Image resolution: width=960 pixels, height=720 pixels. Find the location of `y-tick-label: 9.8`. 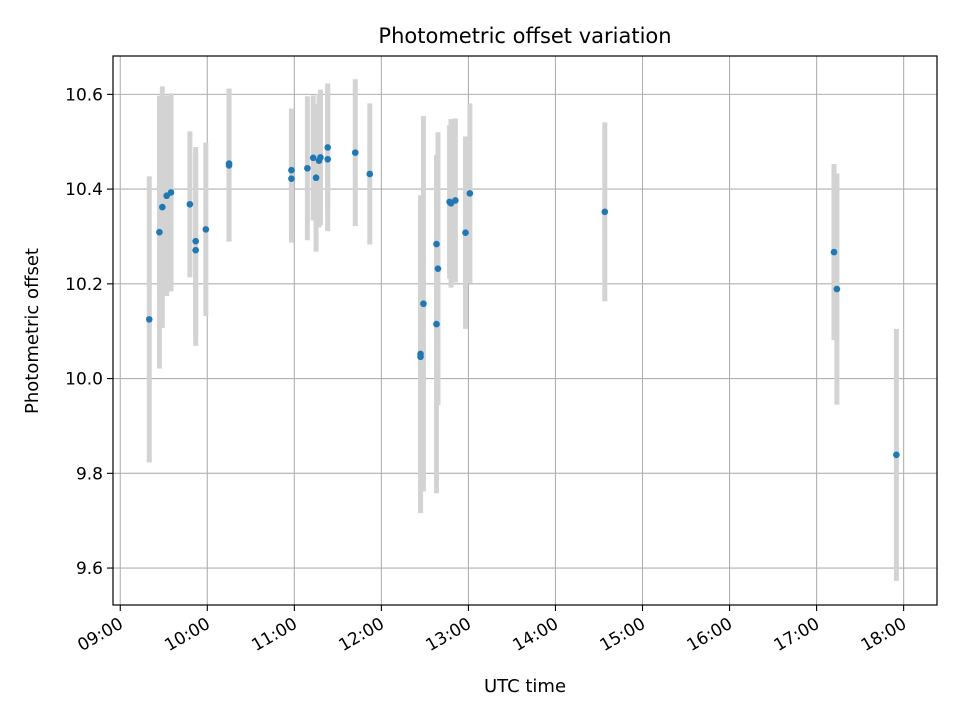

y-tick-label: 9.8 is located at coordinates (89, 474).